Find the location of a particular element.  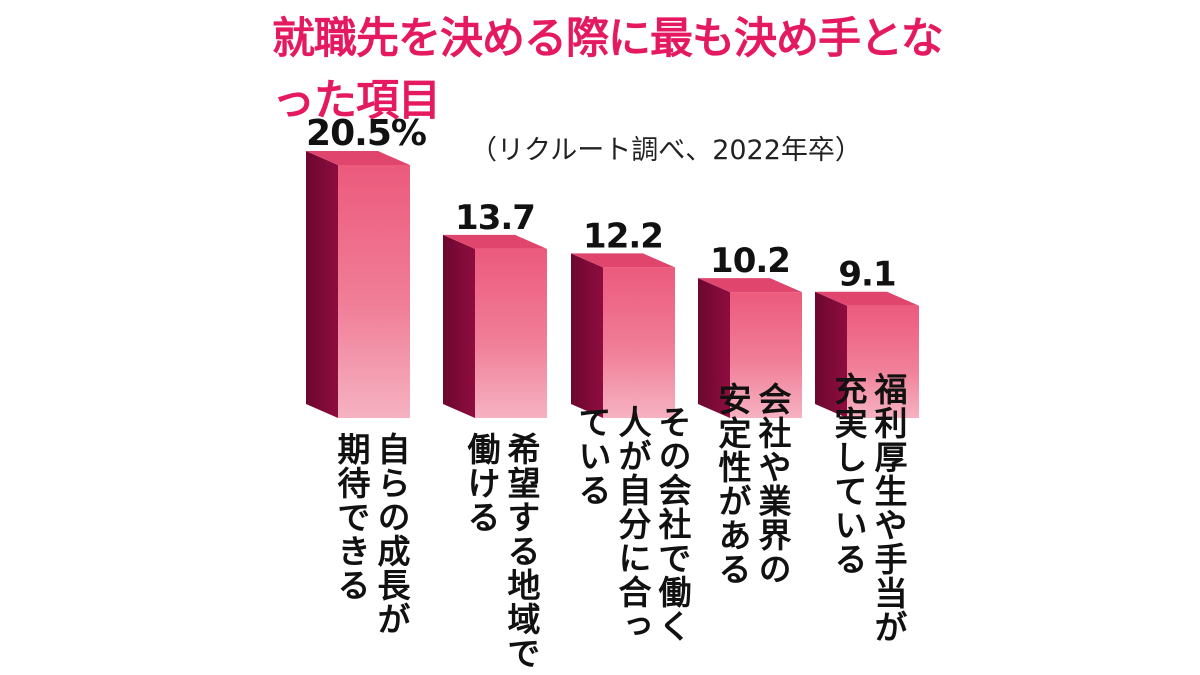

category-label-4: 会社や業界の 安定性がある is located at coordinates (752, 484).